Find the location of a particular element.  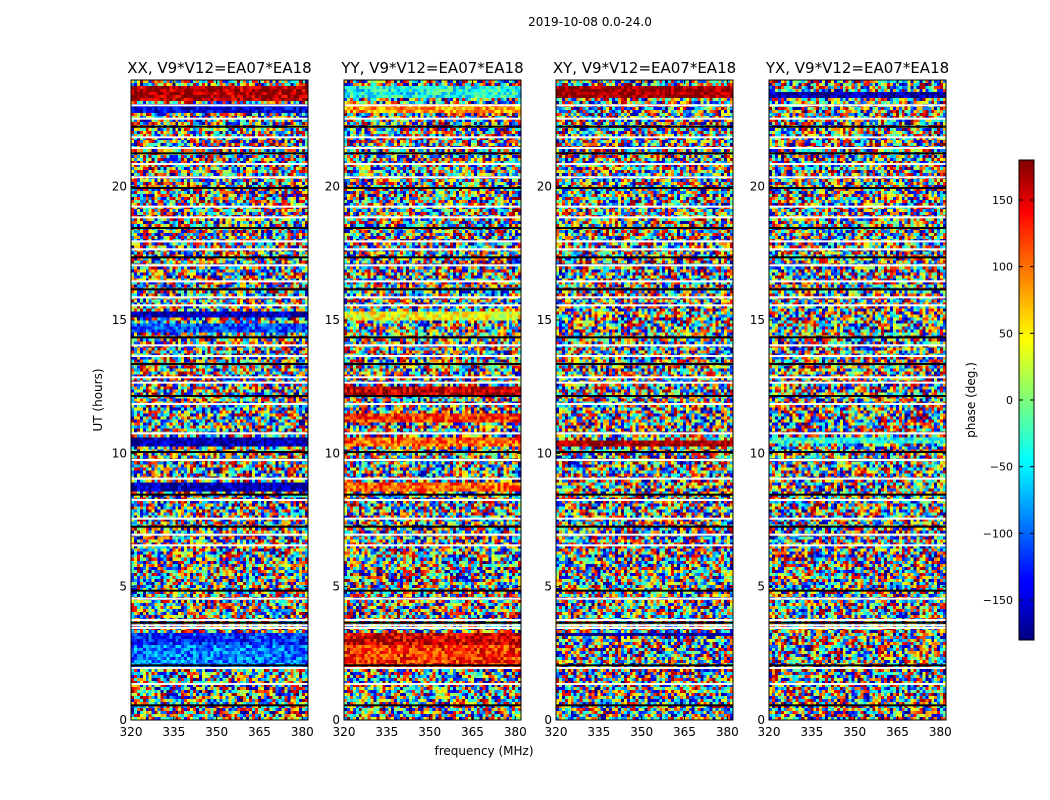

colorbar-tick-label: 150 is located at coordinates (1002, 200).